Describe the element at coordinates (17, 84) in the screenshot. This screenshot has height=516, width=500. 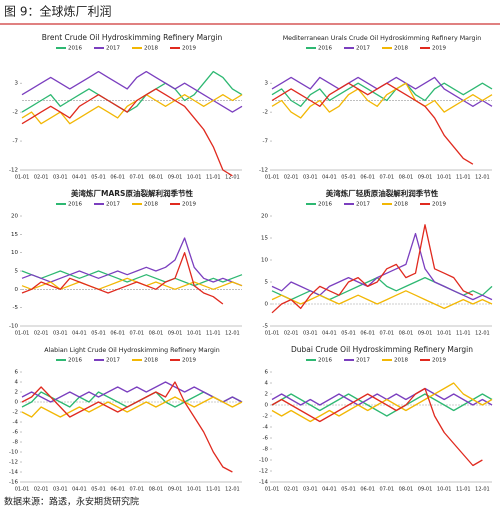
I see `y-tick-label: 3` at that location.